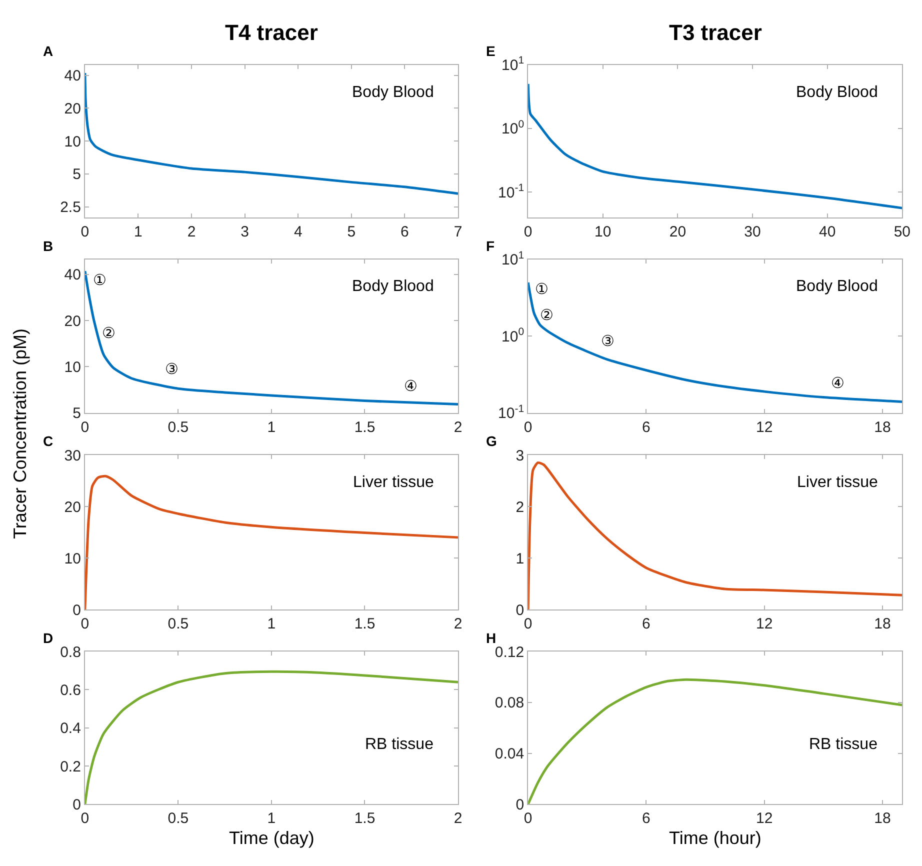  Describe the element at coordinates (48, 246) in the screenshot. I see `text: B` at that location.